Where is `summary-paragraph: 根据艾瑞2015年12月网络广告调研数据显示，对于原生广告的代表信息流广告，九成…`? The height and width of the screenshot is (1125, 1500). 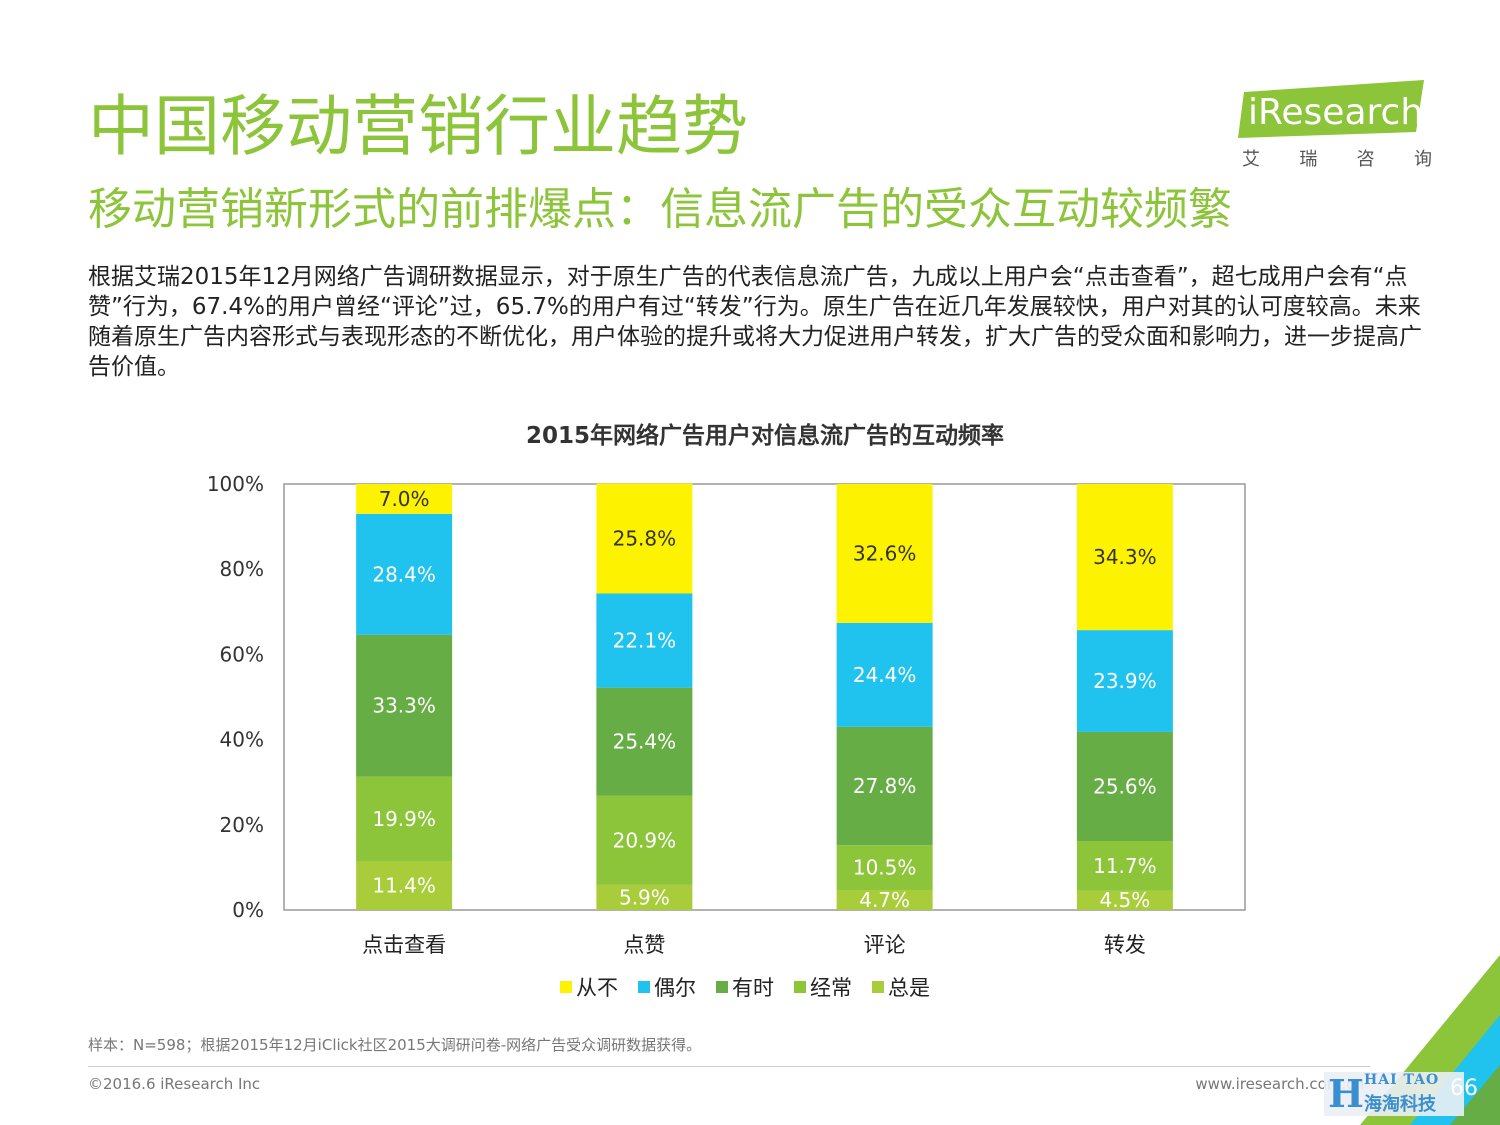 summary-paragraph: 根据艾瑞2015年12月网络广告调研数据显示，对于原生广告的代表信息流广告，九成… is located at coordinates (755, 322).